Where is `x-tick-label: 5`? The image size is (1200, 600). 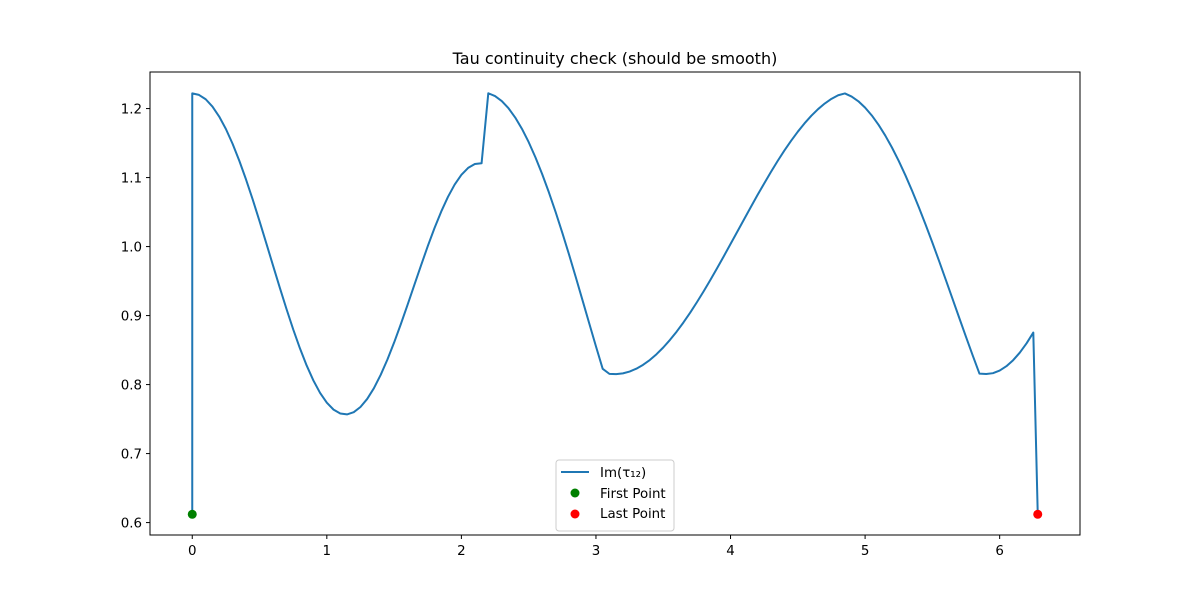
x-tick-label: 5 is located at coordinates (865, 551).